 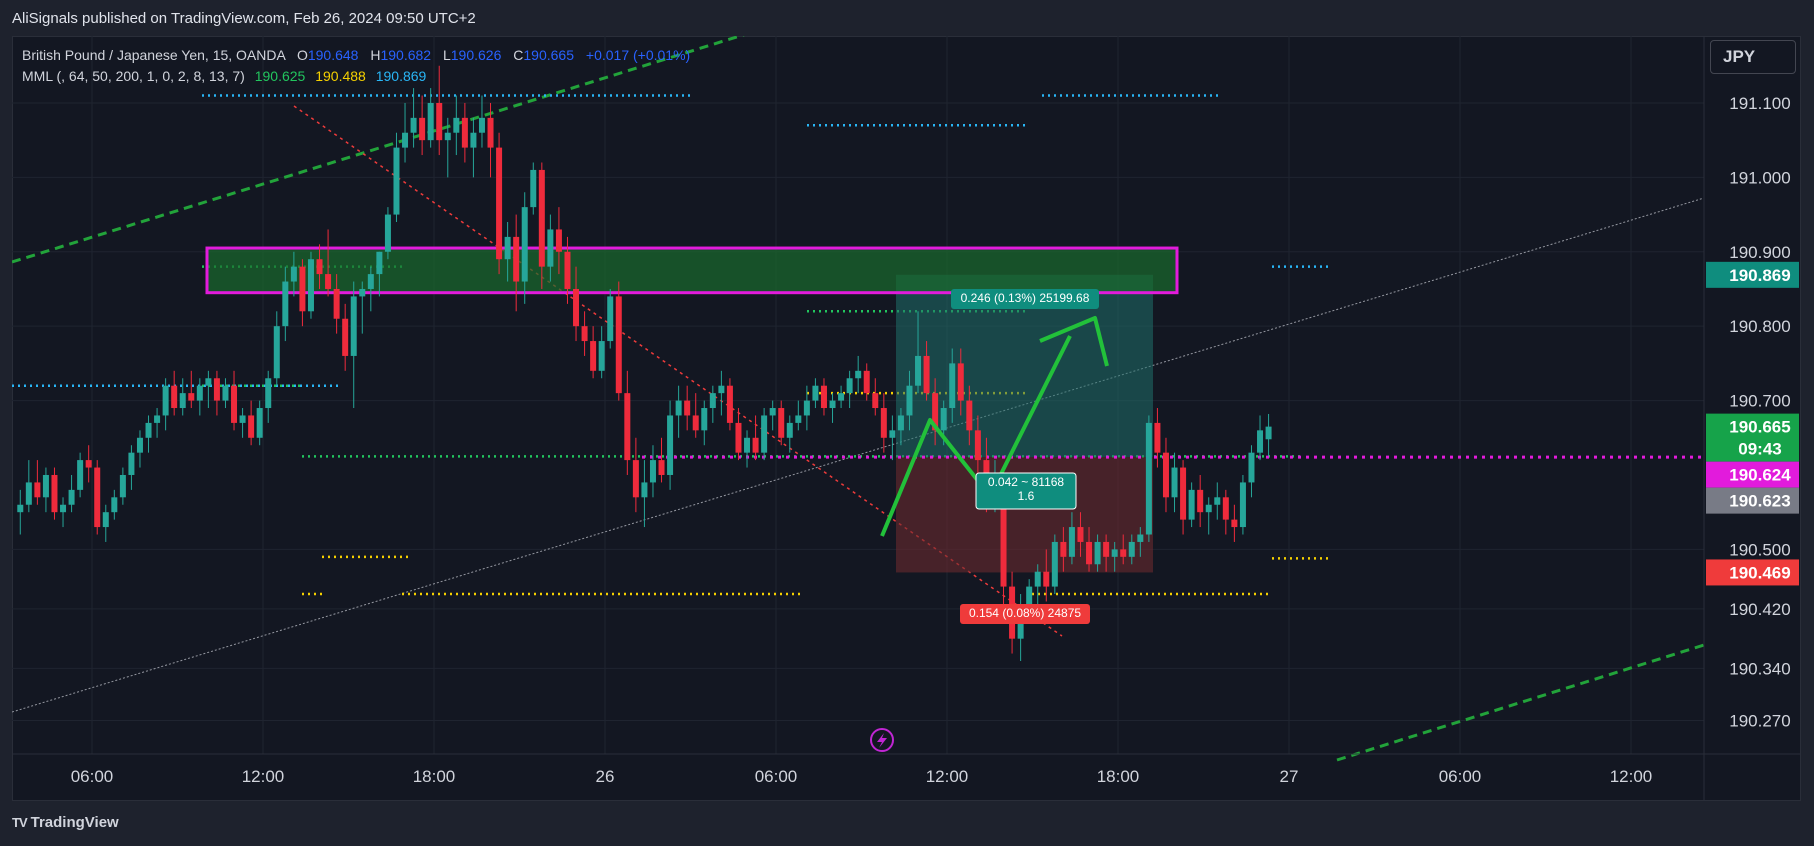 I want to click on currency-button: JPY, so click(x=1753, y=57).